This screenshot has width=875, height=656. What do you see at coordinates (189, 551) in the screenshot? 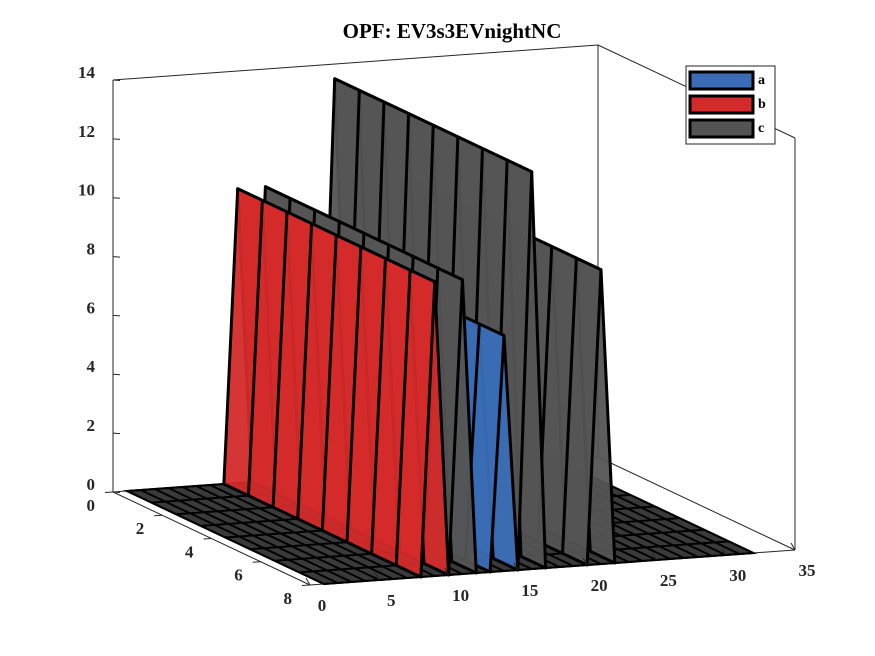
I see `y-tick-label: 4` at bounding box center [189, 551].